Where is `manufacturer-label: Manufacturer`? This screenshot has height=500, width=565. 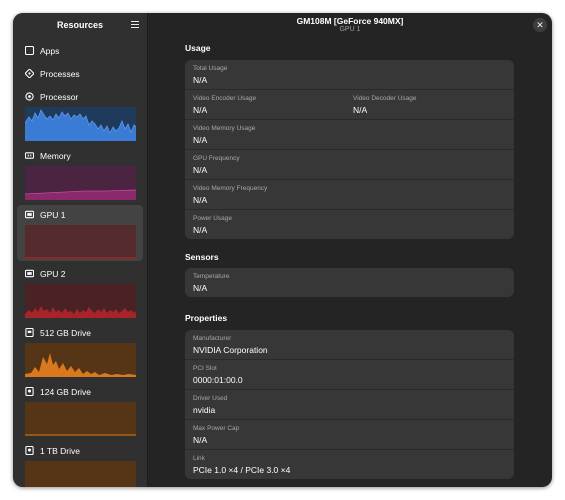
manufacturer-label: Manufacturer is located at coordinates (212, 338).